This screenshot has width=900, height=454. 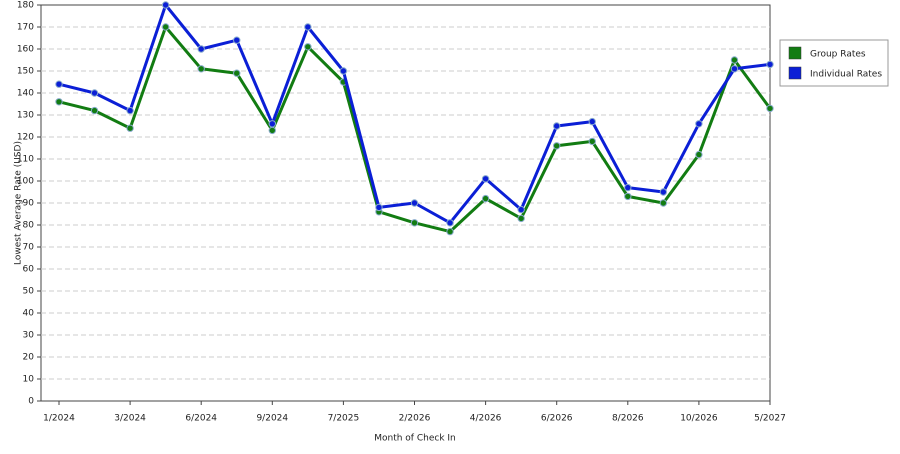 What do you see at coordinates (628, 419) in the screenshot?
I see `x-tick-label: 8/2026` at bounding box center [628, 419].